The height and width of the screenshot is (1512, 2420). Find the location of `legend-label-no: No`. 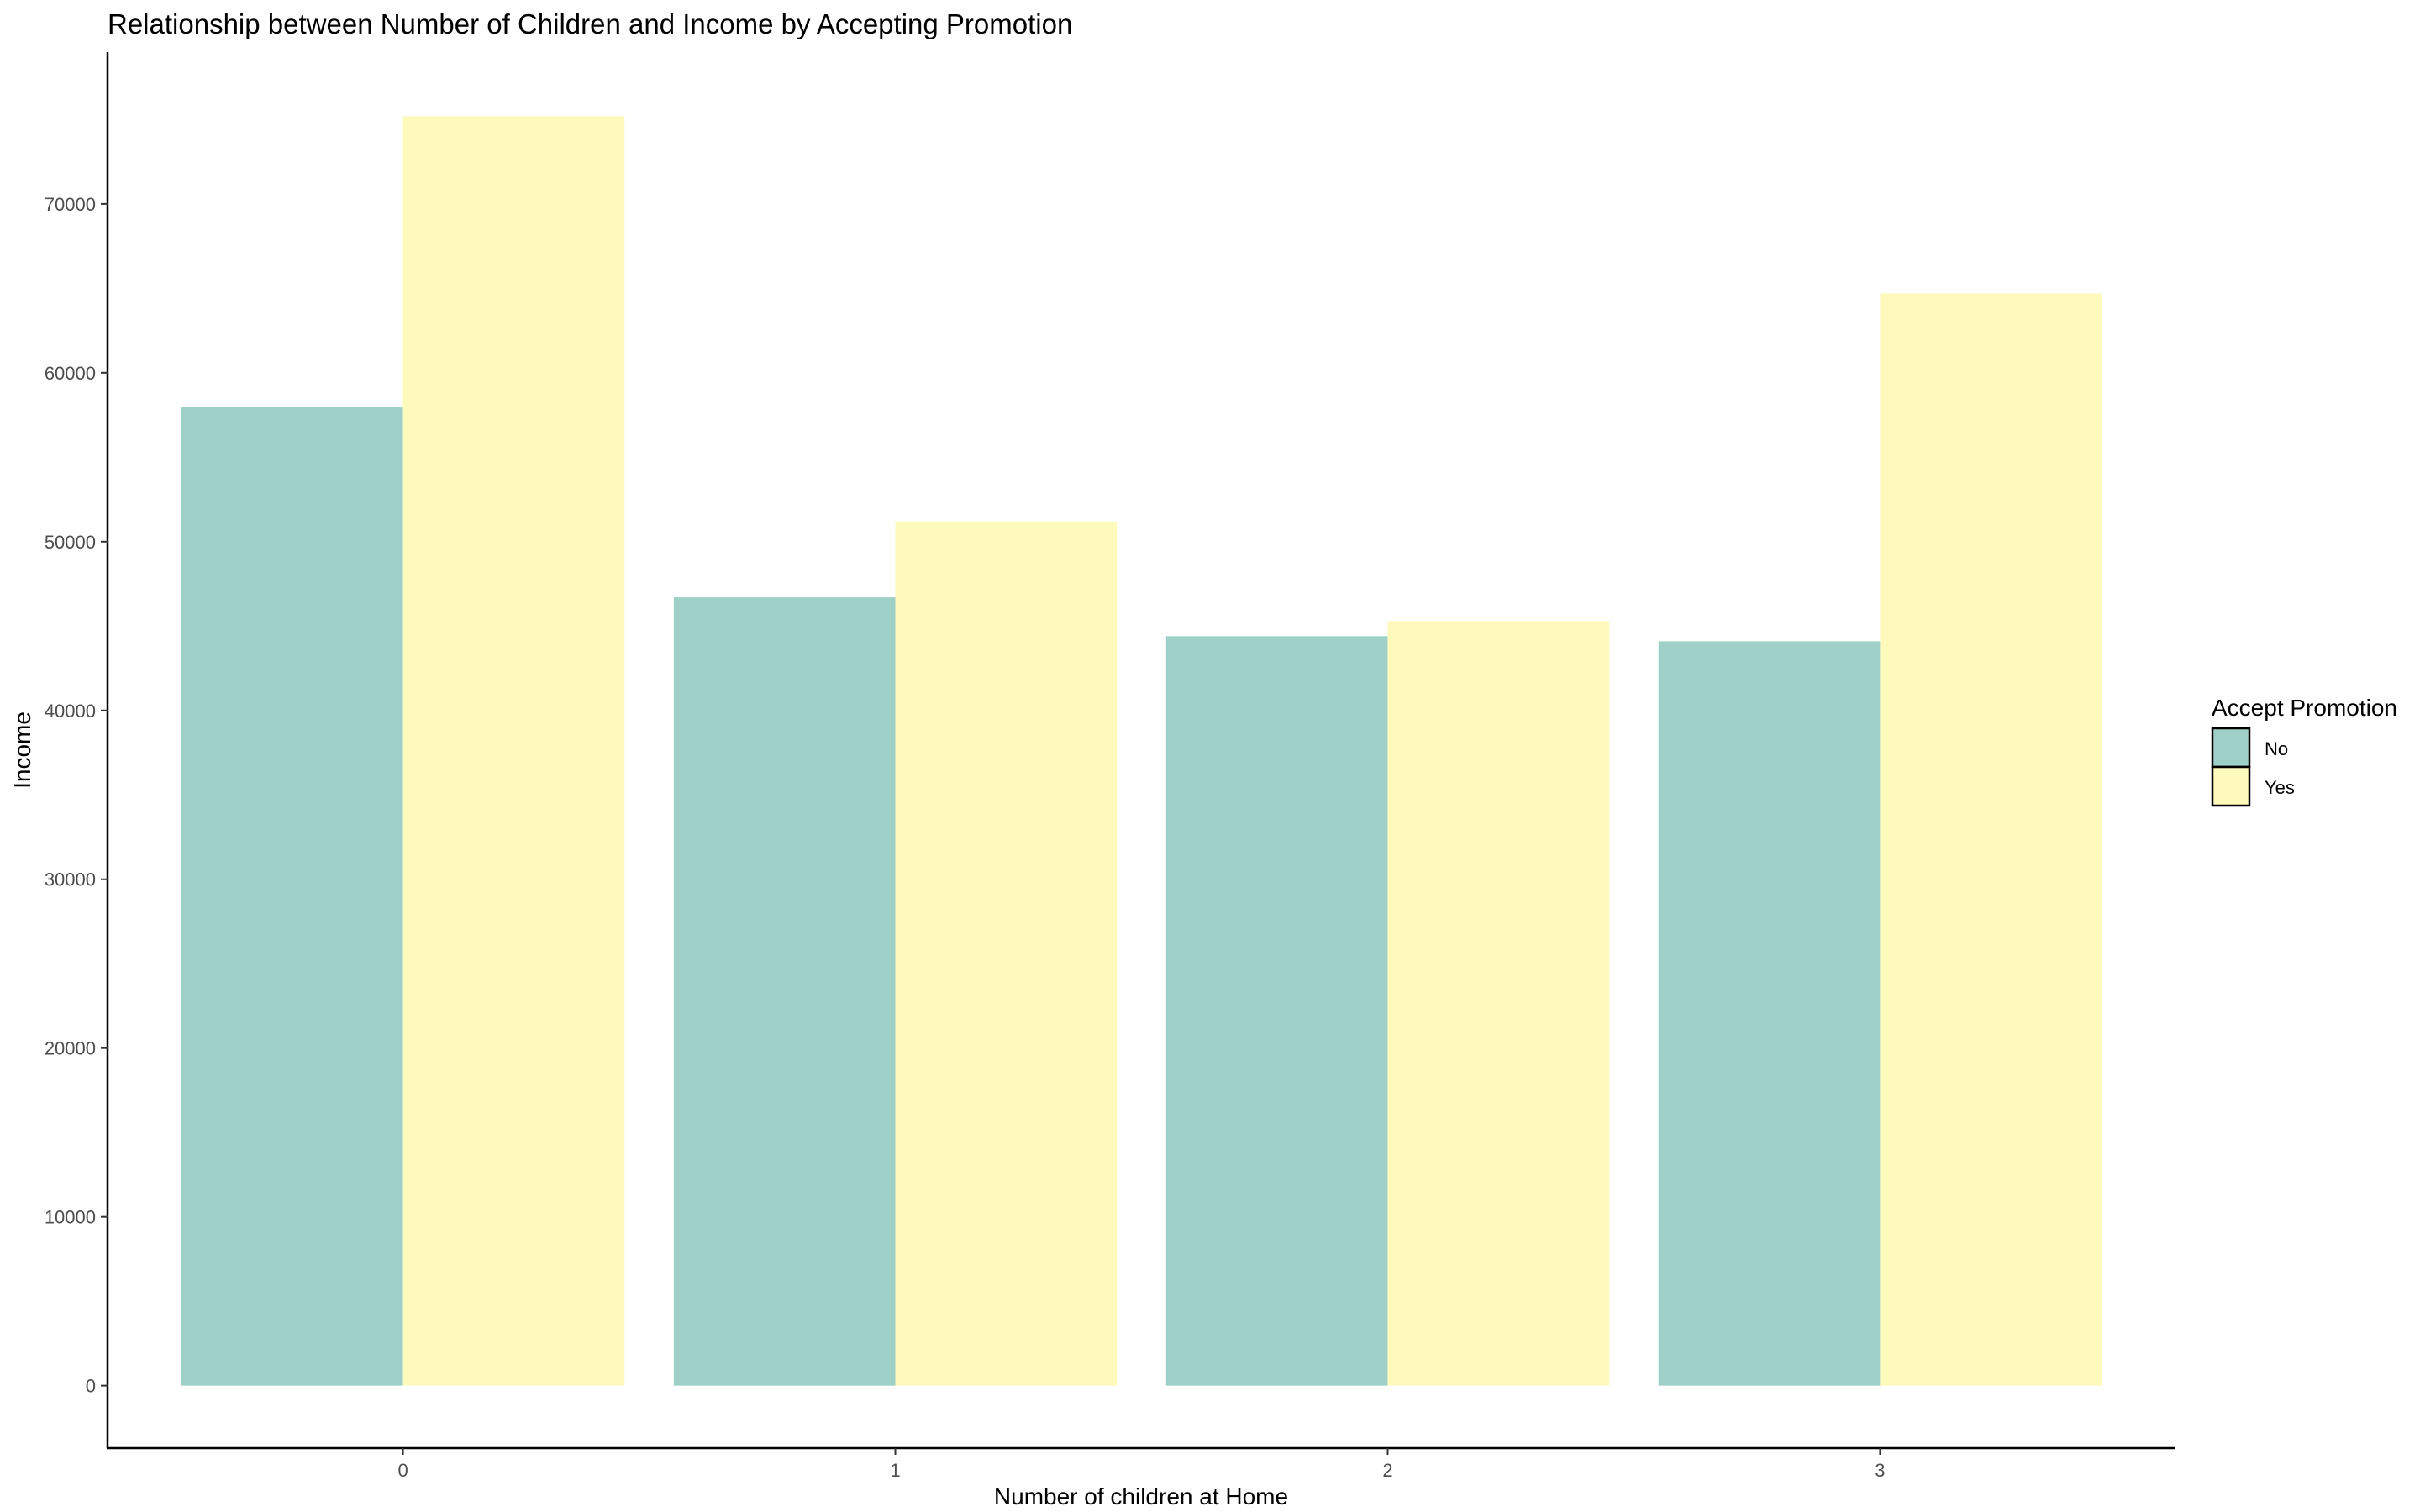

legend-label-no: No is located at coordinates (2276, 748).